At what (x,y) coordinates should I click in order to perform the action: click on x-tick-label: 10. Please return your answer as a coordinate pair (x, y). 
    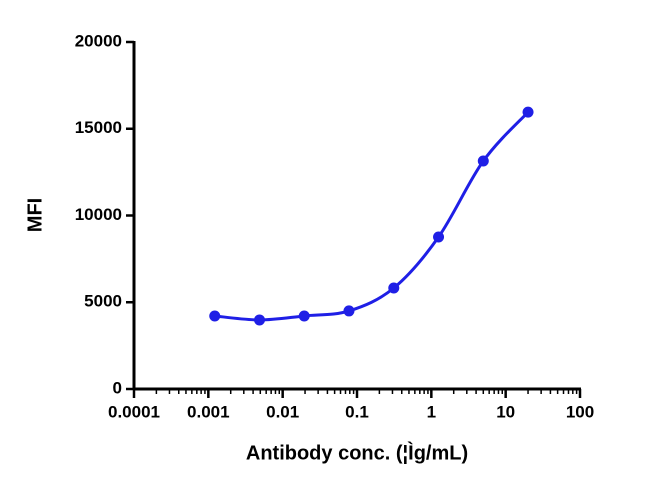
    Looking at the image, I should click on (505, 411).